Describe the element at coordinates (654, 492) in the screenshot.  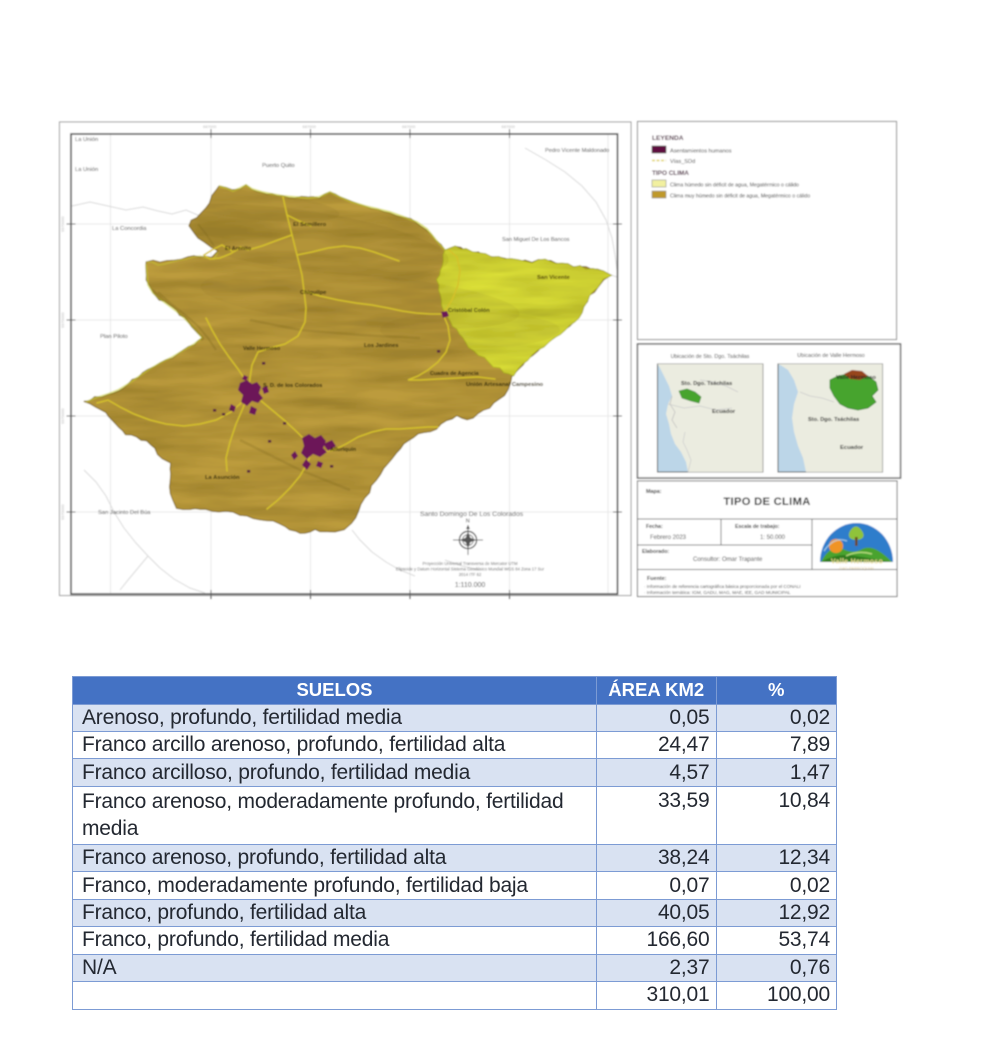
I see `svg-text: Mapa:` at that location.